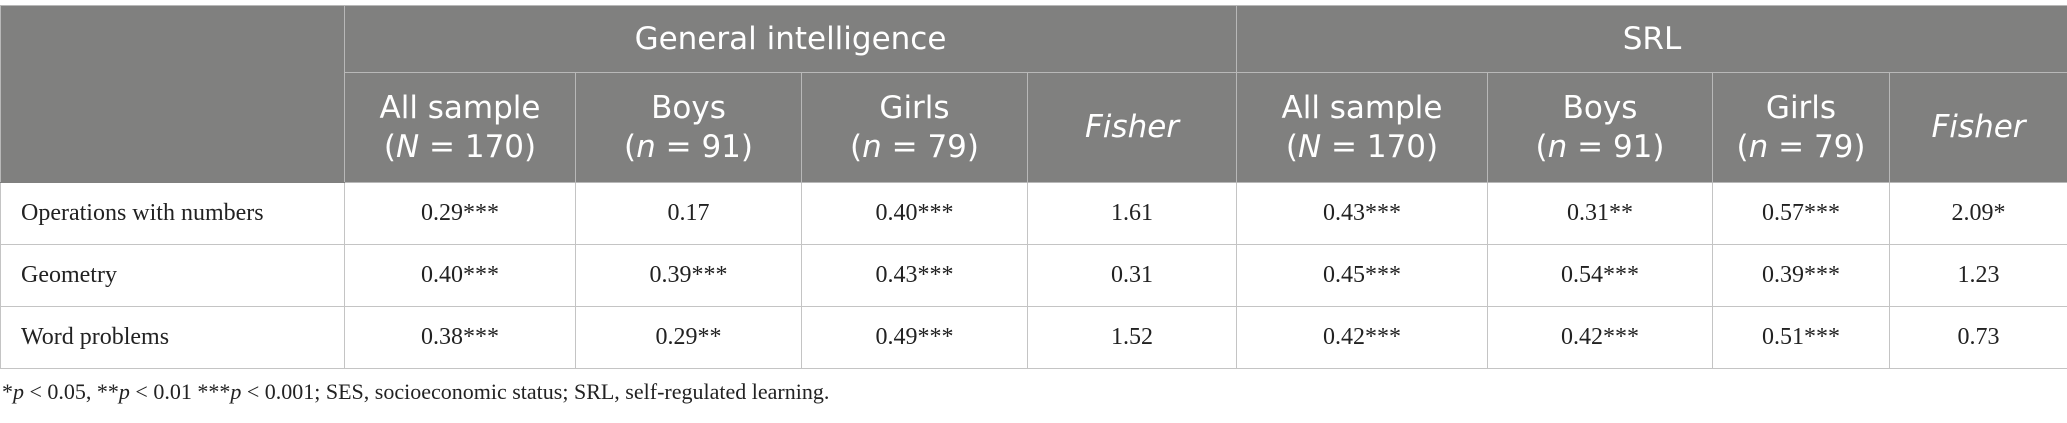  I want to click on cell: 0.57***, so click(1801, 213).